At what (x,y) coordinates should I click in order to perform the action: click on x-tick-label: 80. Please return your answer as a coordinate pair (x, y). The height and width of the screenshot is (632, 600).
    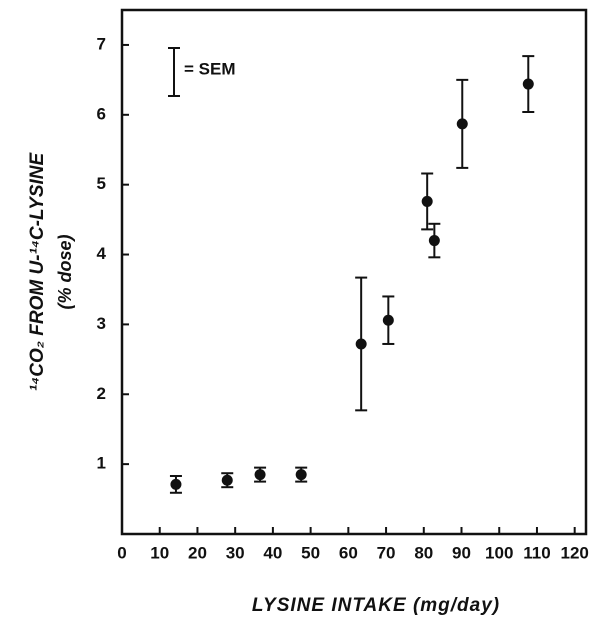
    Looking at the image, I should click on (423, 552).